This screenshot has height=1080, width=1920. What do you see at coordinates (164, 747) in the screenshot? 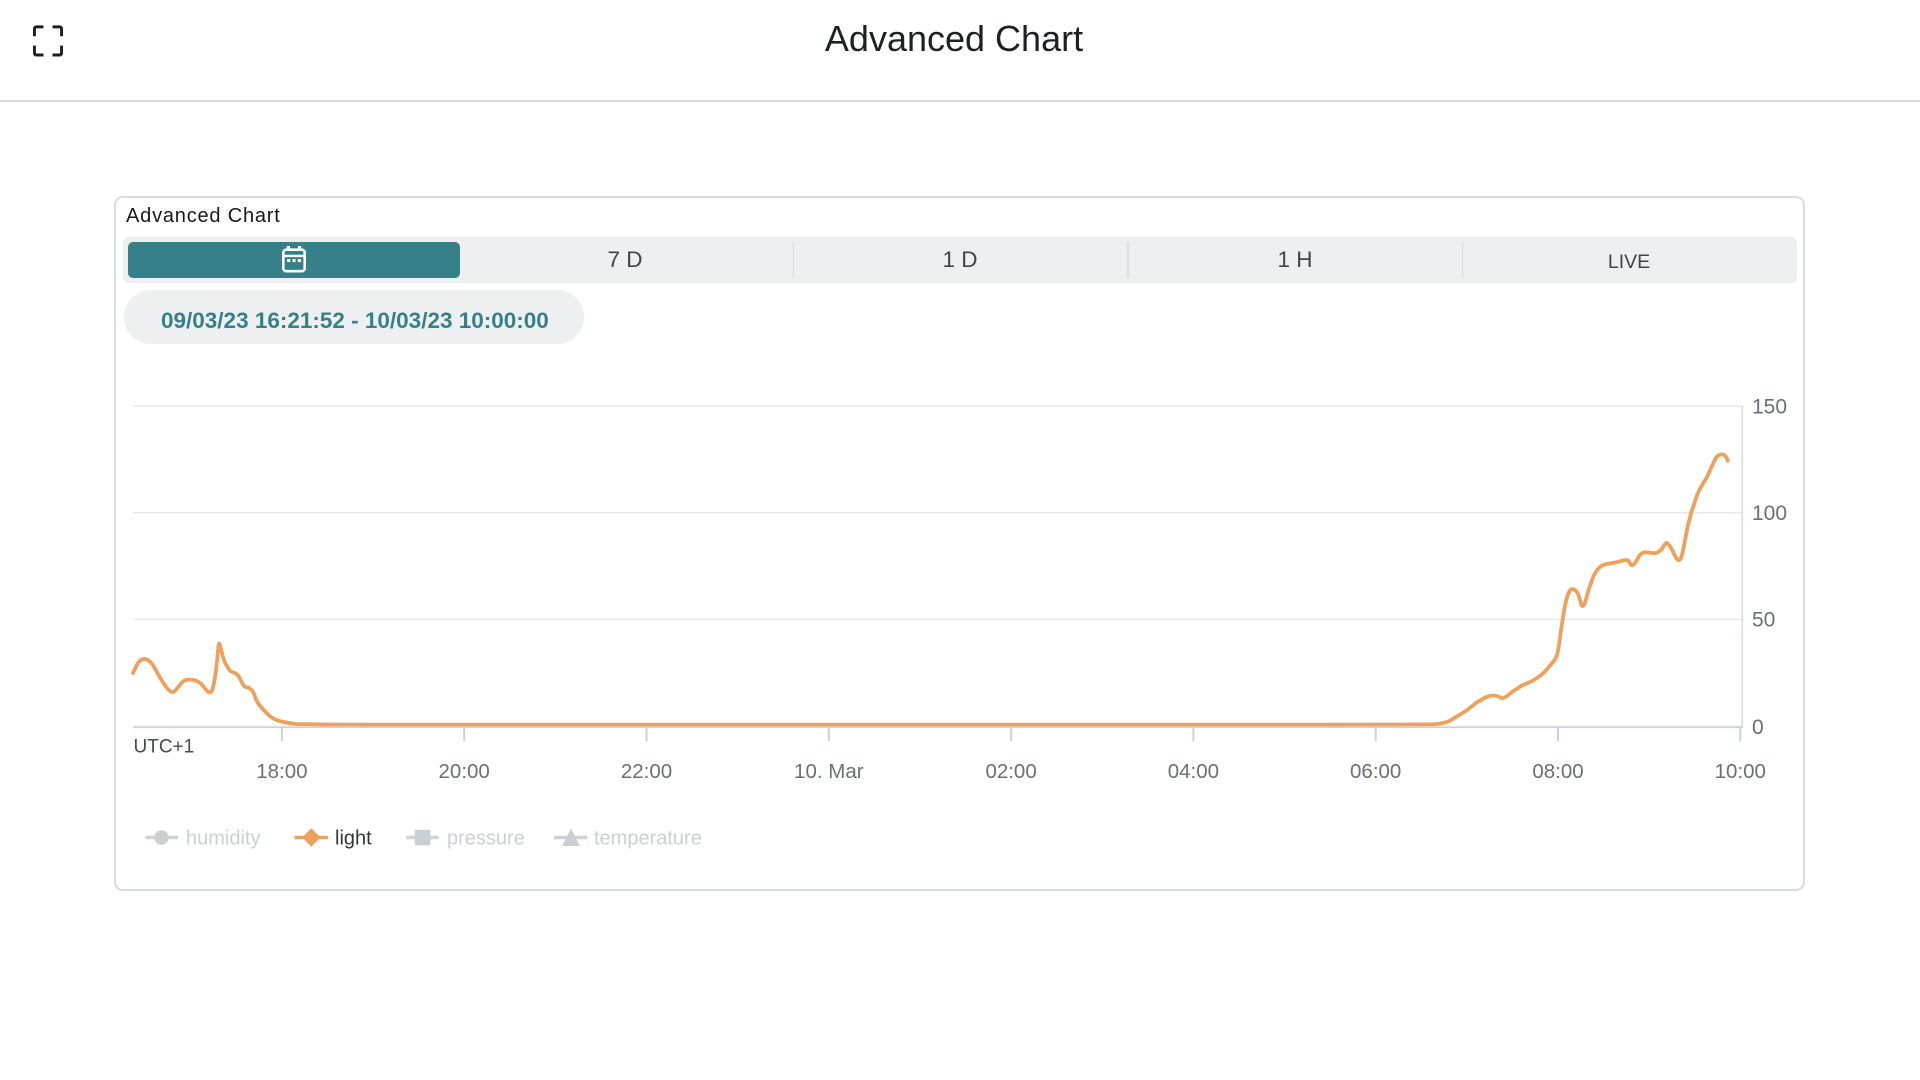
I see `svg-text: UTC+1` at bounding box center [164, 747].